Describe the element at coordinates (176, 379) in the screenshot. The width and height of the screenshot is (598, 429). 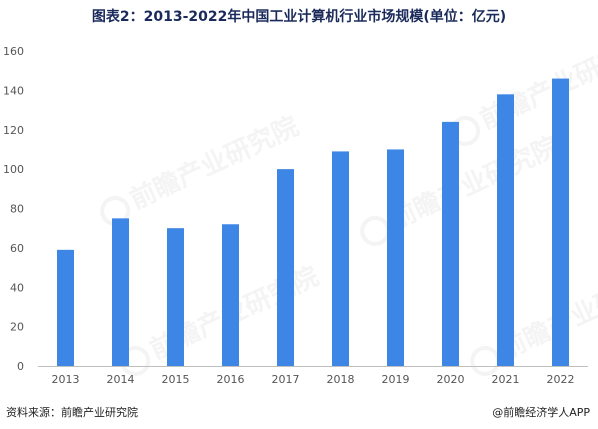
I see `x-tick-label: 2015` at that location.